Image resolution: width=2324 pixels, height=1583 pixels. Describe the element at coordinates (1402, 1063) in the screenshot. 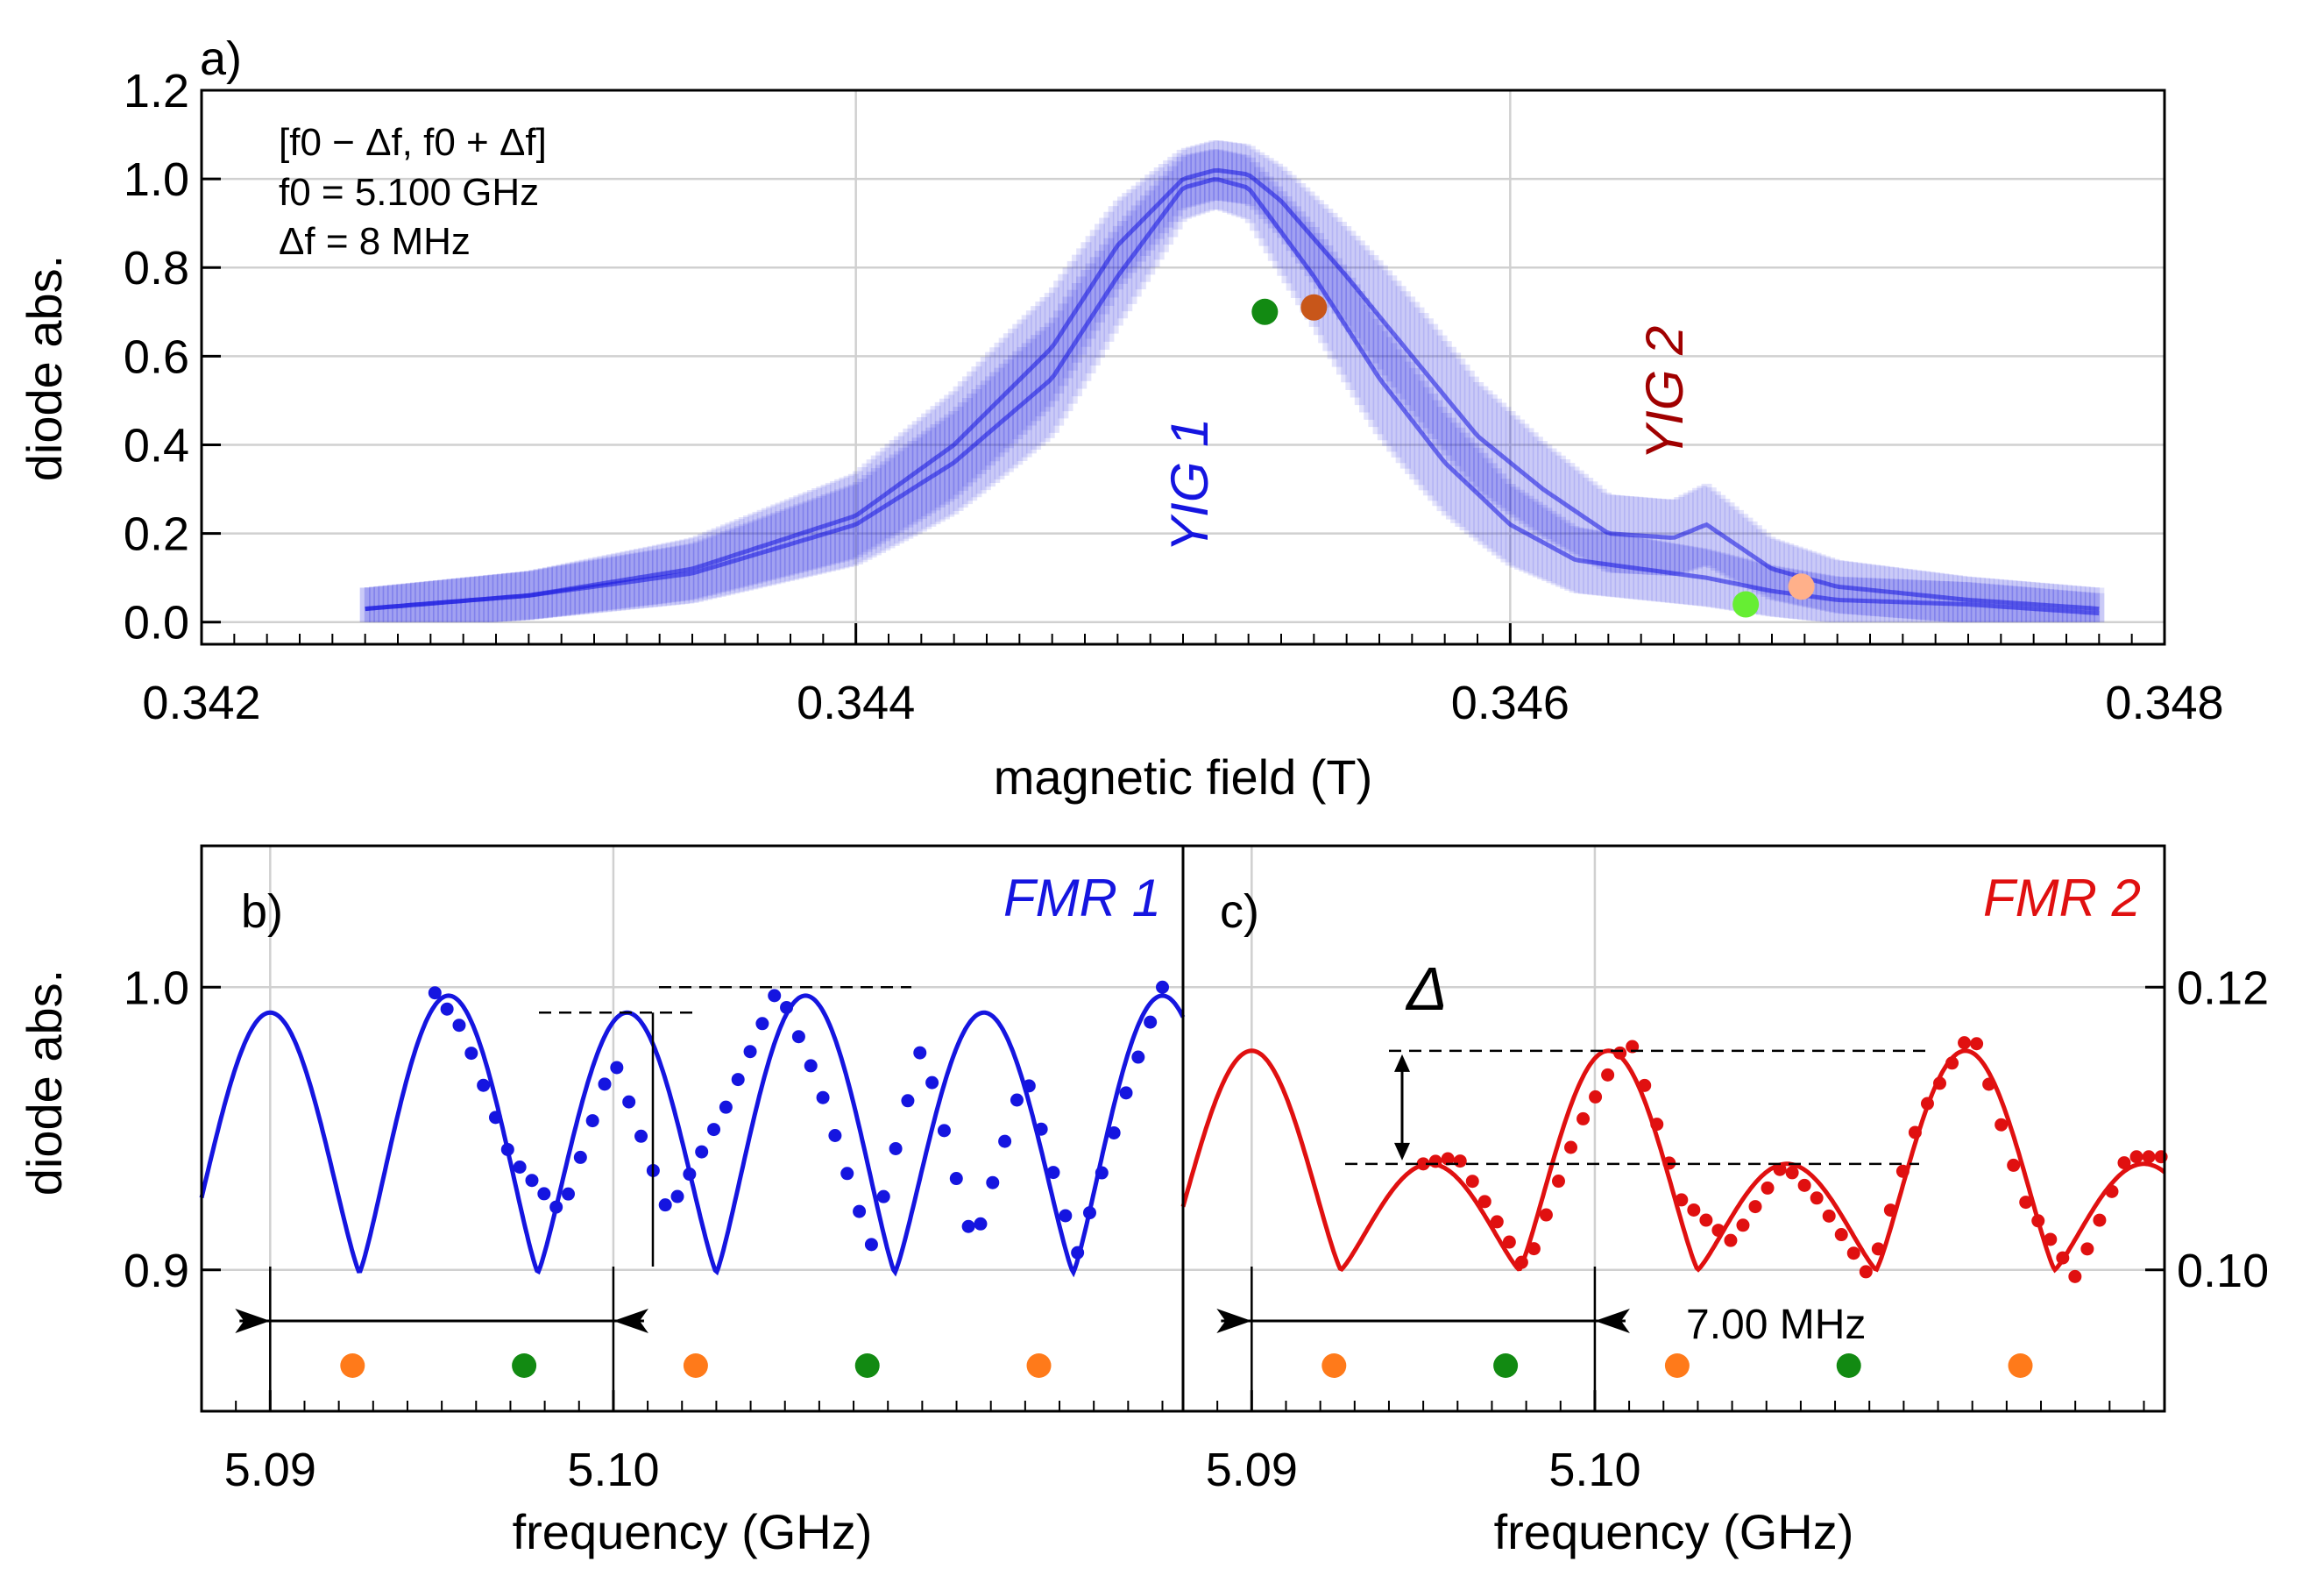

I see `delta-arrow-head-top` at that location.